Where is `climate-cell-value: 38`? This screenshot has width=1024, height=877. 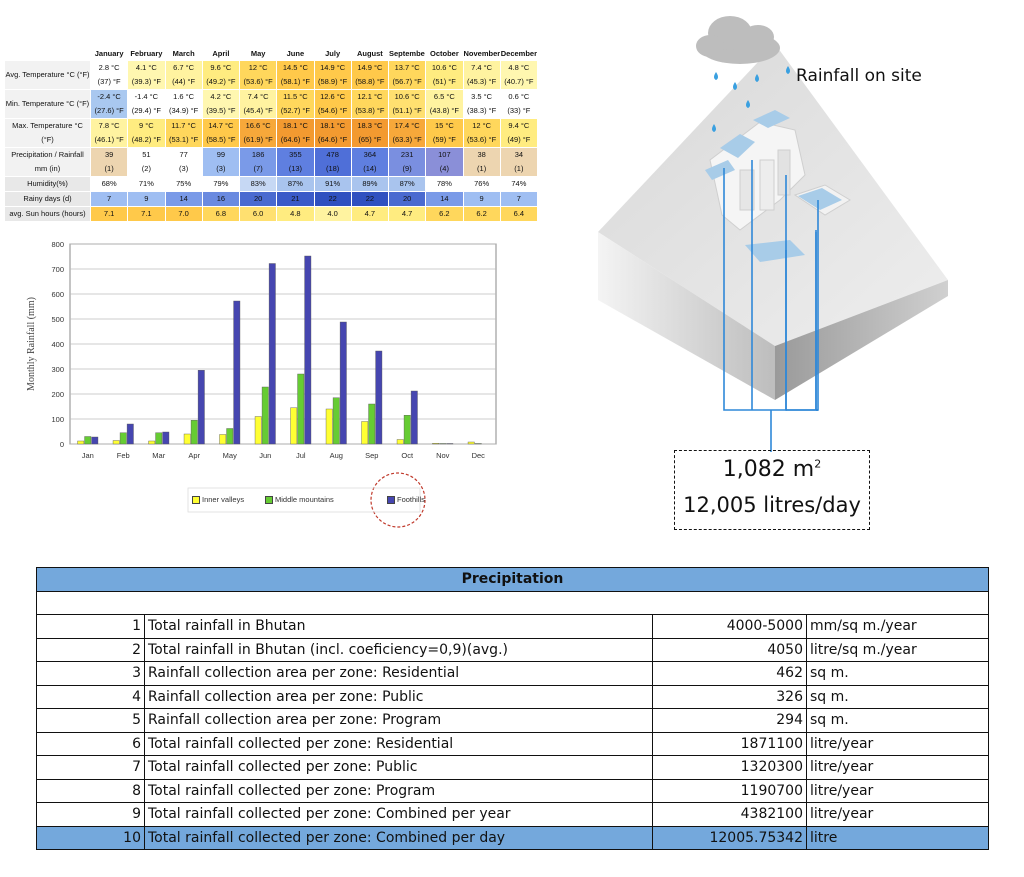 climate-cell-value: 38 is located at coordinates (481, 154).